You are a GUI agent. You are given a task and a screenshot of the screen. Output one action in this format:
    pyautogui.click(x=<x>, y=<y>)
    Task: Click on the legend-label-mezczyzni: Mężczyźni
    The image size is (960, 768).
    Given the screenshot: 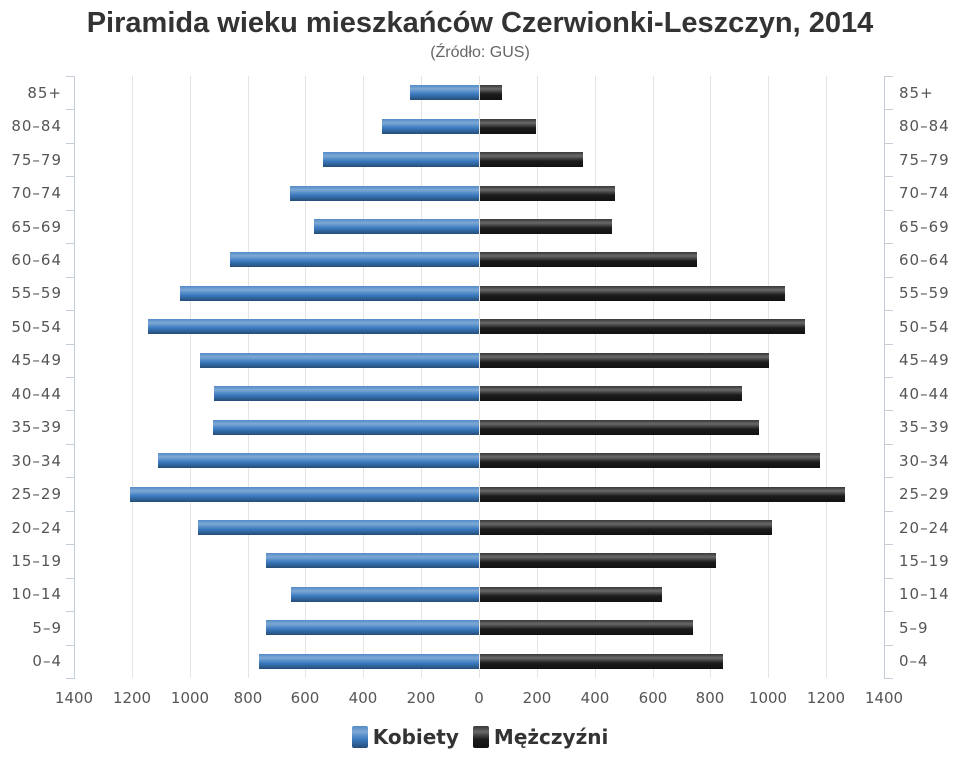 What is the action you would take?
    pyautogui.click(x=551, y=737)
    